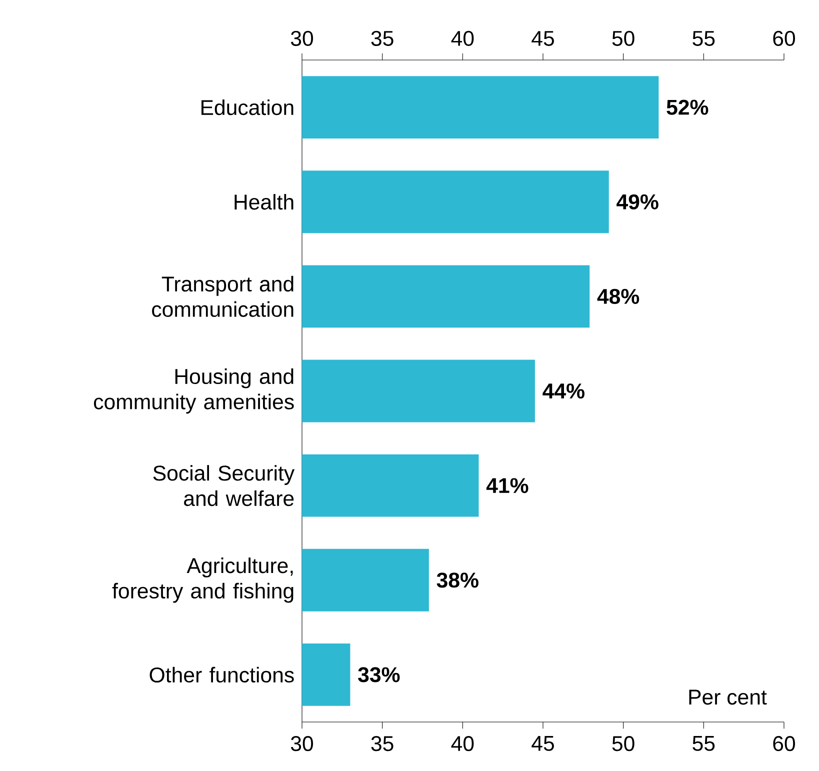  I want to click on y-tick-label: Education, so click(247, 107).